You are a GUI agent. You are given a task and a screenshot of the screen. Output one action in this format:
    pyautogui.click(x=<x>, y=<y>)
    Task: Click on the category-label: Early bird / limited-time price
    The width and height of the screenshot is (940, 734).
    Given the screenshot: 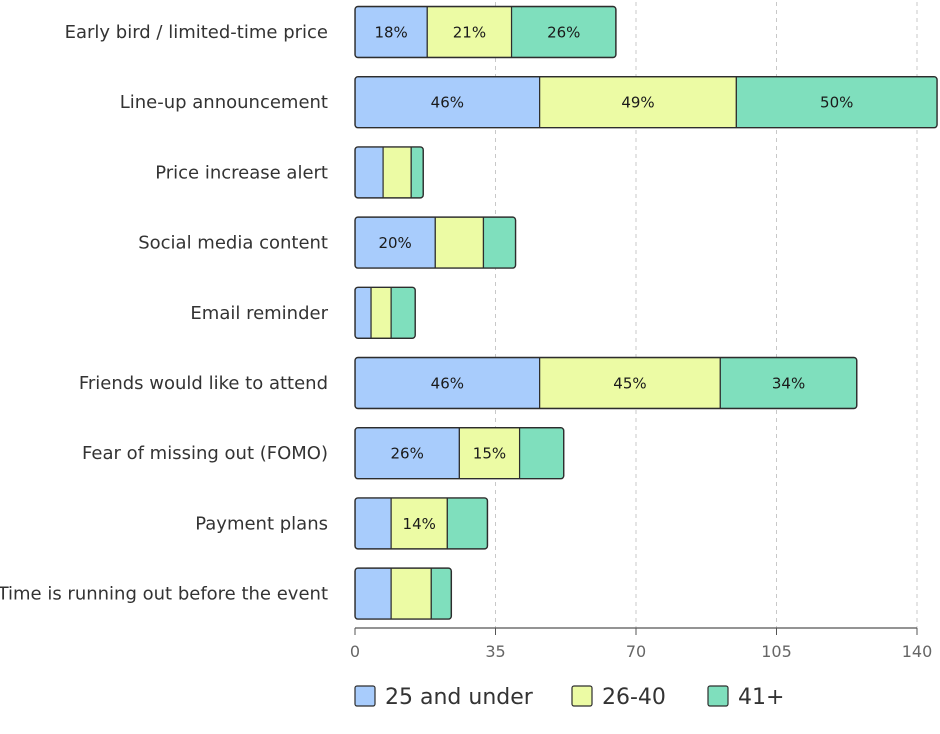 What is the action you would take?
    pyautogui.click(x=196, y=32)
    